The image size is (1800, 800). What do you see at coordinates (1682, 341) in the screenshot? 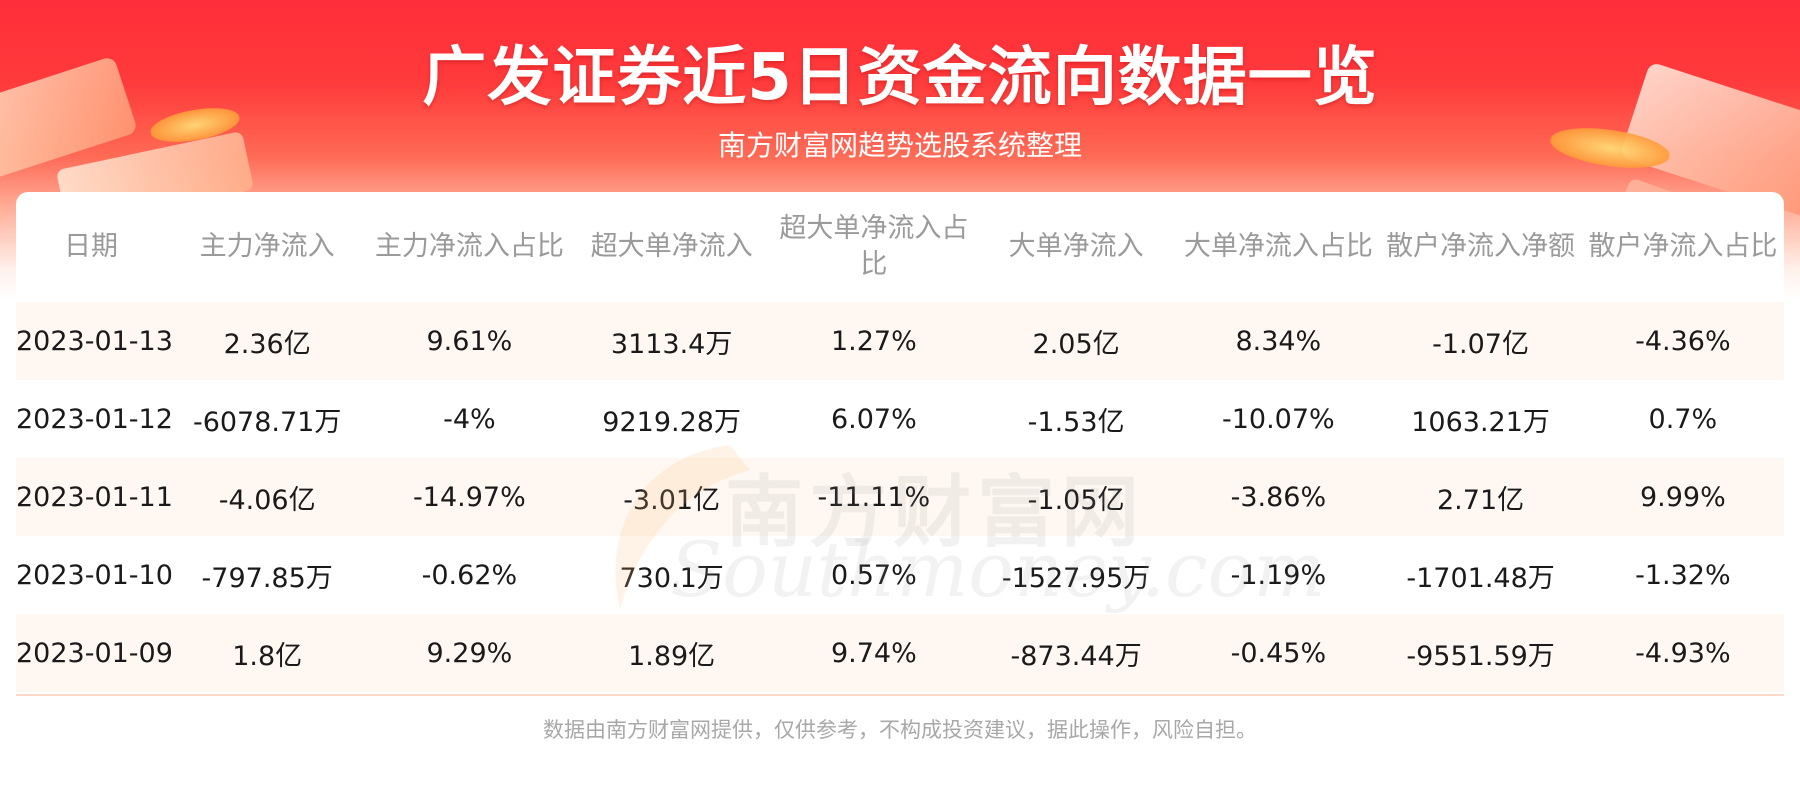
I see `cell-retail-net-inflow-ratio: -4.36%` at bounding box center [1682, 341].